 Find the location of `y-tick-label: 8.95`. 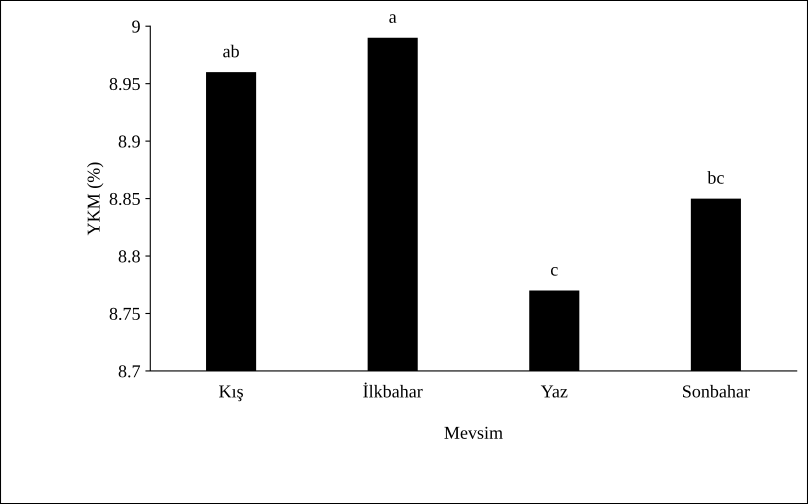

y-tick-label: 8.95 is located at coordinates (125, 84).